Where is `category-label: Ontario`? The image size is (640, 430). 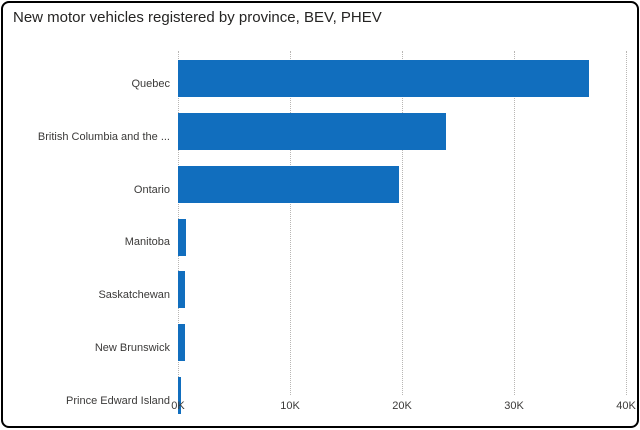
category-label: Ontario is located at coordinates (151, 189).